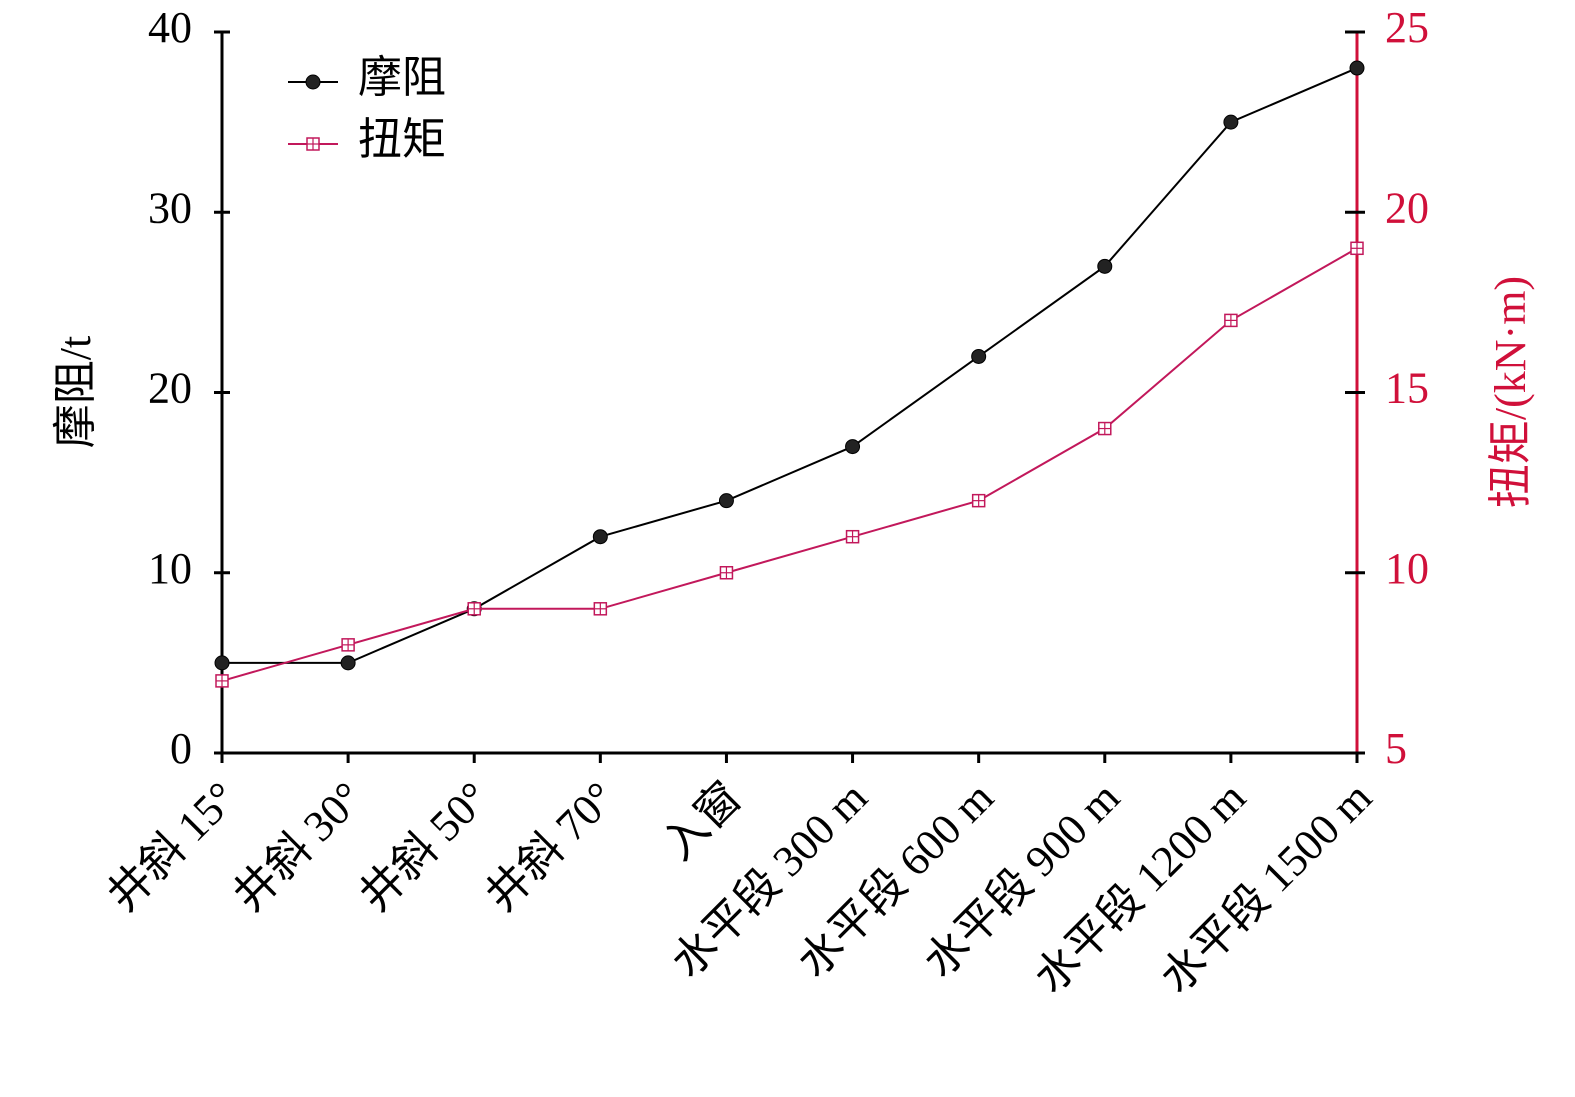 The height and width of the screenshot is (1097, 1575). What do you see at coordinates (402, 77) in the screenshot?
I see `legend-label: 摩阻` at bounding box center [402, 77].